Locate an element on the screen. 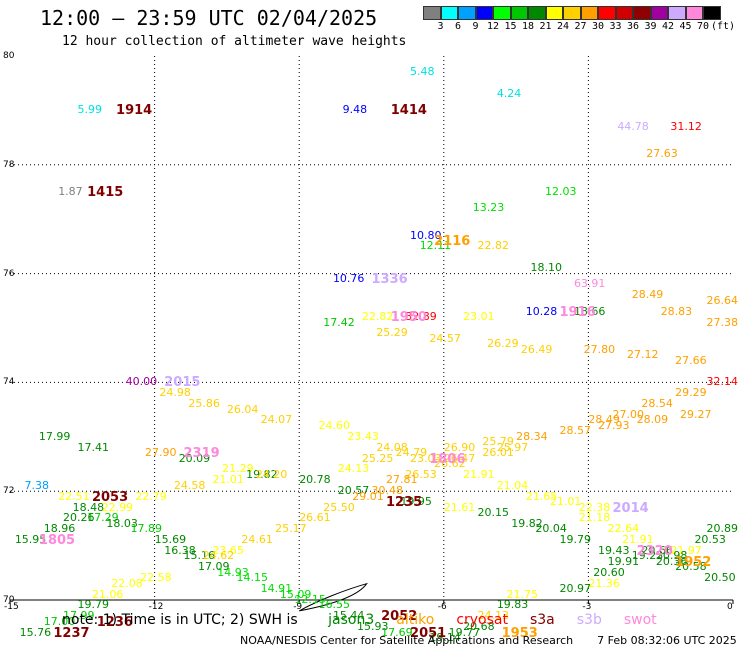 The height and width of the screenshot is (650, 740). pass-time-label: 2320 is located at coordinates (654, 552).